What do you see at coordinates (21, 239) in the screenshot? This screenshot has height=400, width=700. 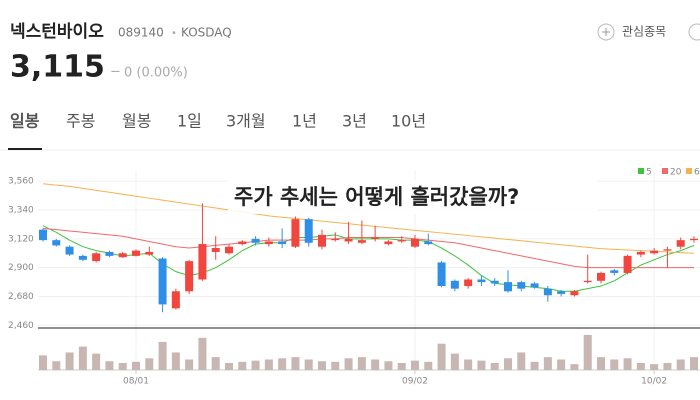 I see `y-tick-label: 3,120` at bounding box center [21, 239].